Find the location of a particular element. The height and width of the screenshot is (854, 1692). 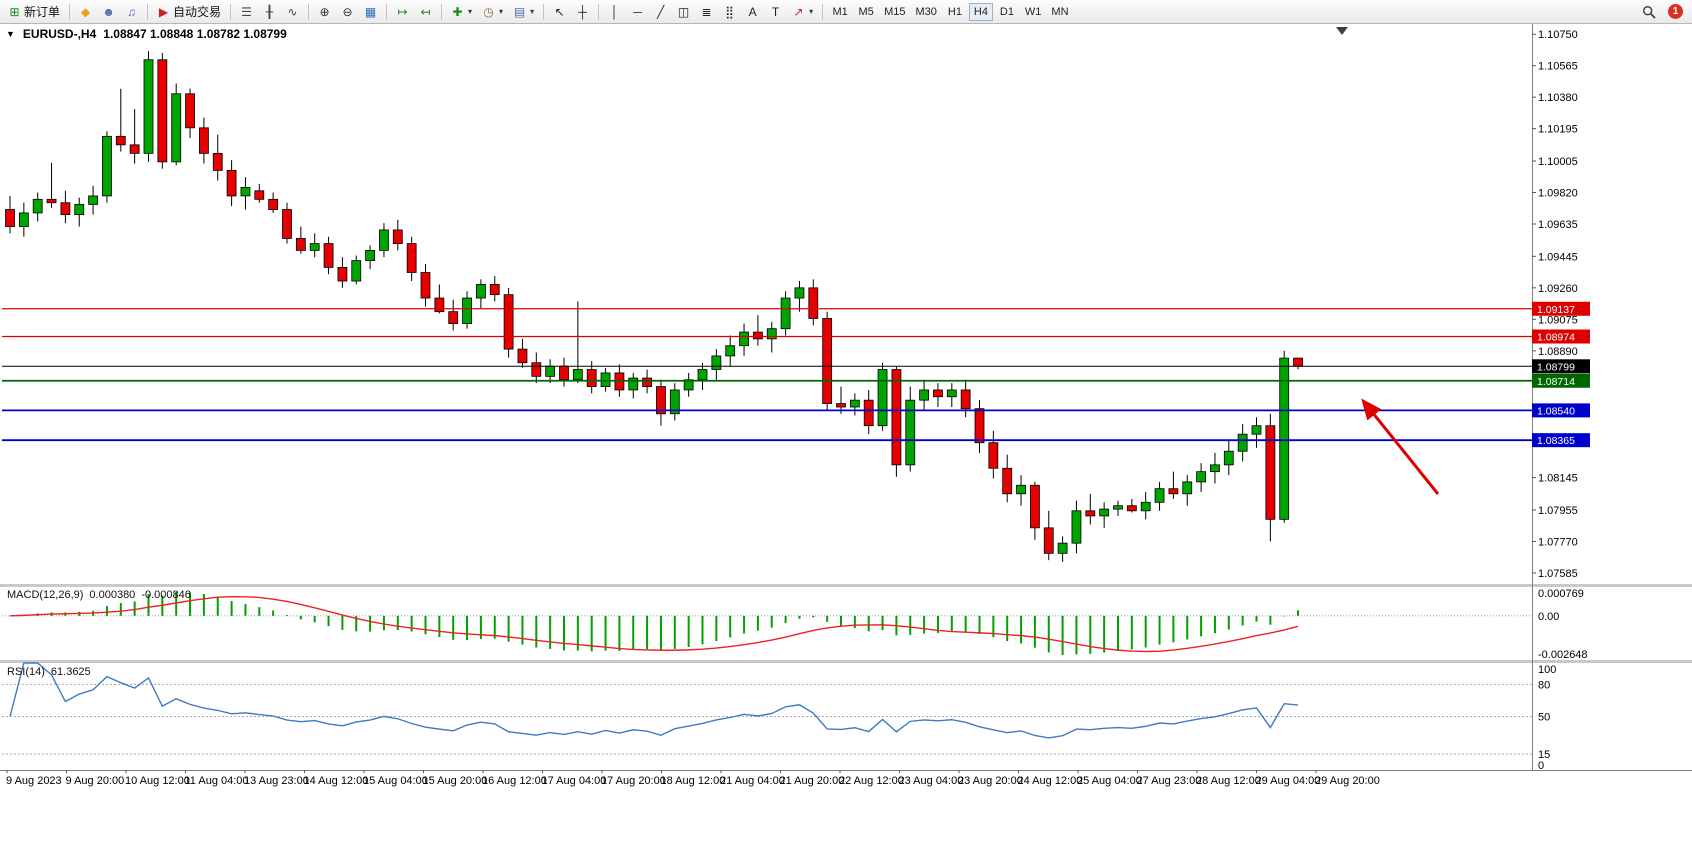

equidistant-channel-icon: ◫ is located at coordinates (683, 11).